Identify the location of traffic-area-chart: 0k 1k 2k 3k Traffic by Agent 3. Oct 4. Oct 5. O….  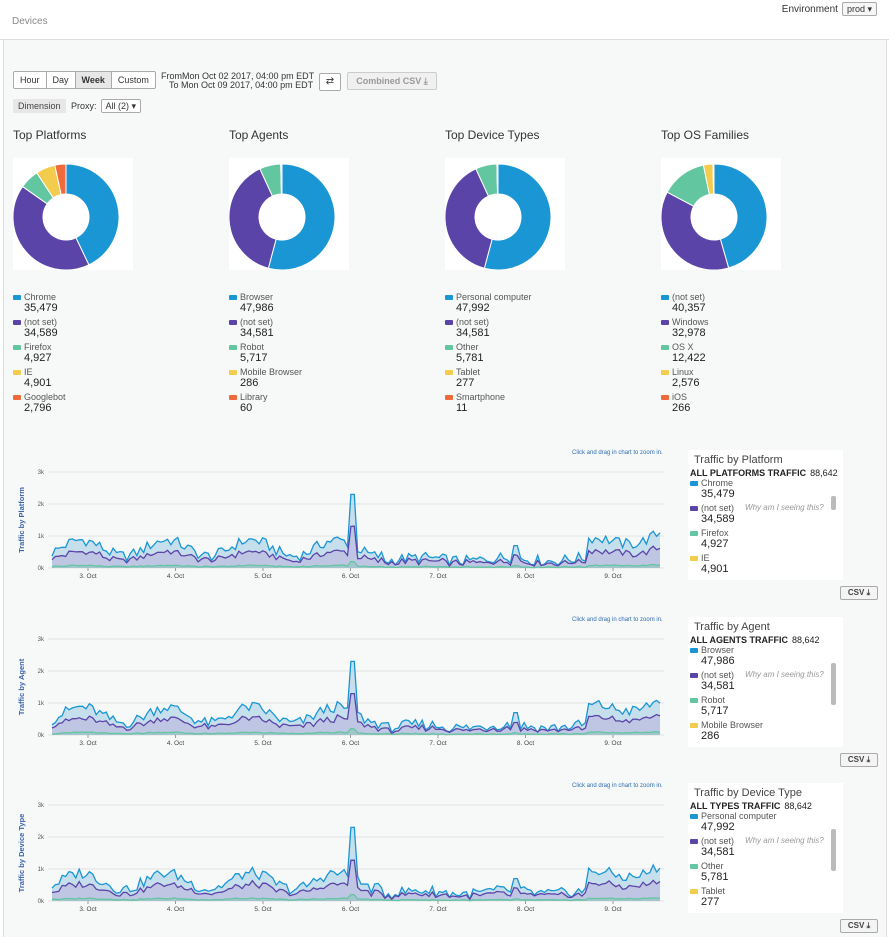
(342, 689).